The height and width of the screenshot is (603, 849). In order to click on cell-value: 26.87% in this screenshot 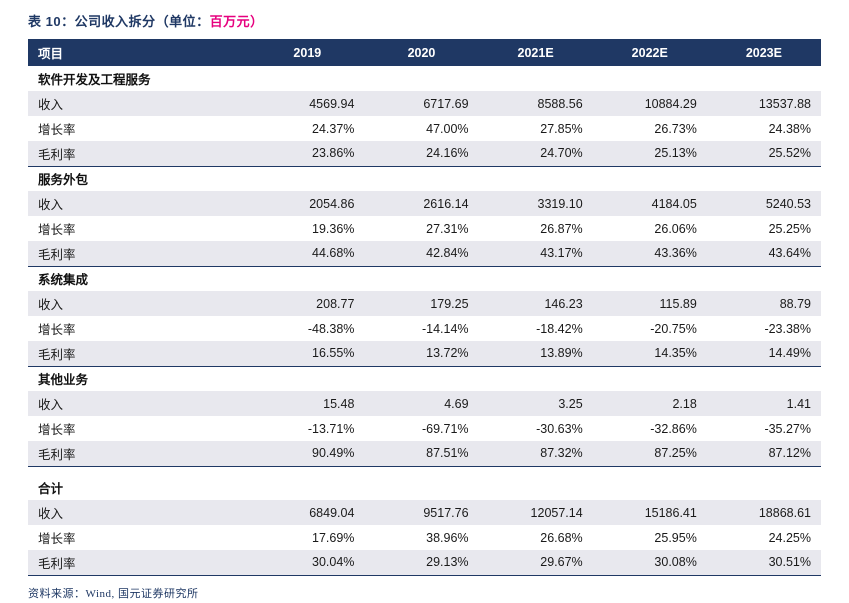, I will do `click(561, 228)`.